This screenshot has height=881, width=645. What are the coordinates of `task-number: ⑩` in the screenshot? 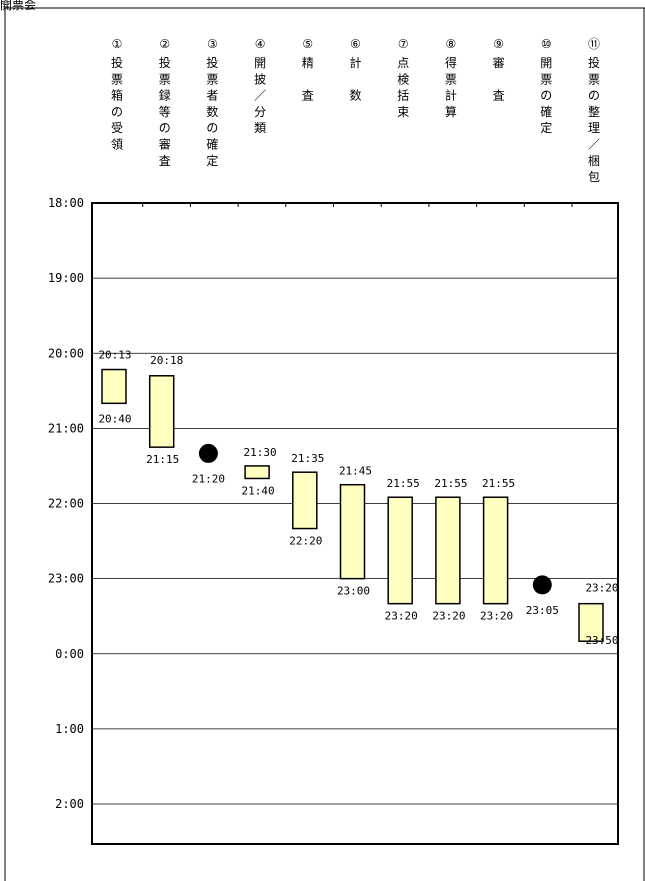 It's located at (546, 44).